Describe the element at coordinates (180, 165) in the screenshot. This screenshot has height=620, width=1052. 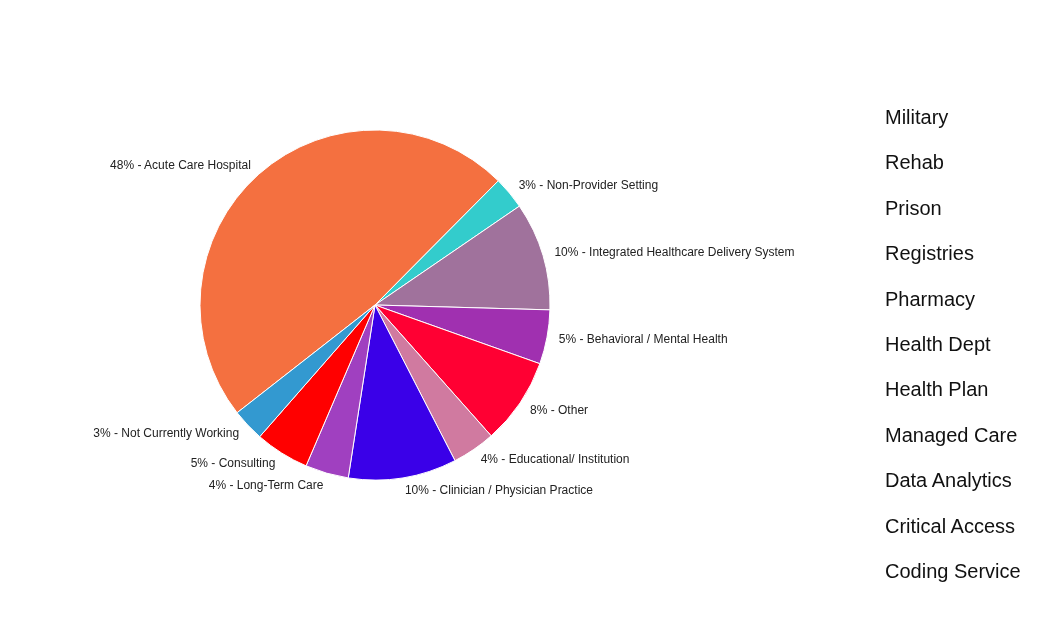
I see `slice-label: 48% - Acute Care Hospital` at that location.